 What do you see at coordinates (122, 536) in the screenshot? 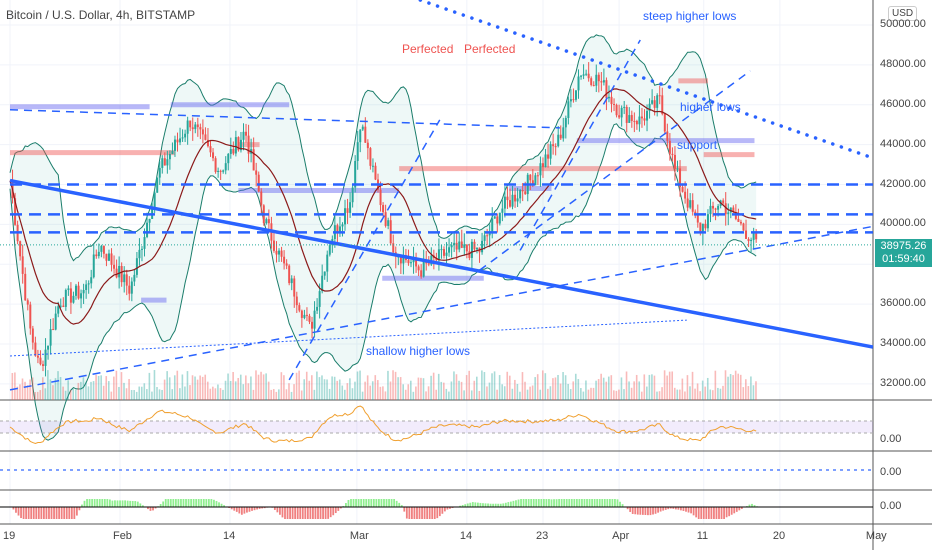
I see `time-axis-label: Feb` at bounding box center [122, 536].